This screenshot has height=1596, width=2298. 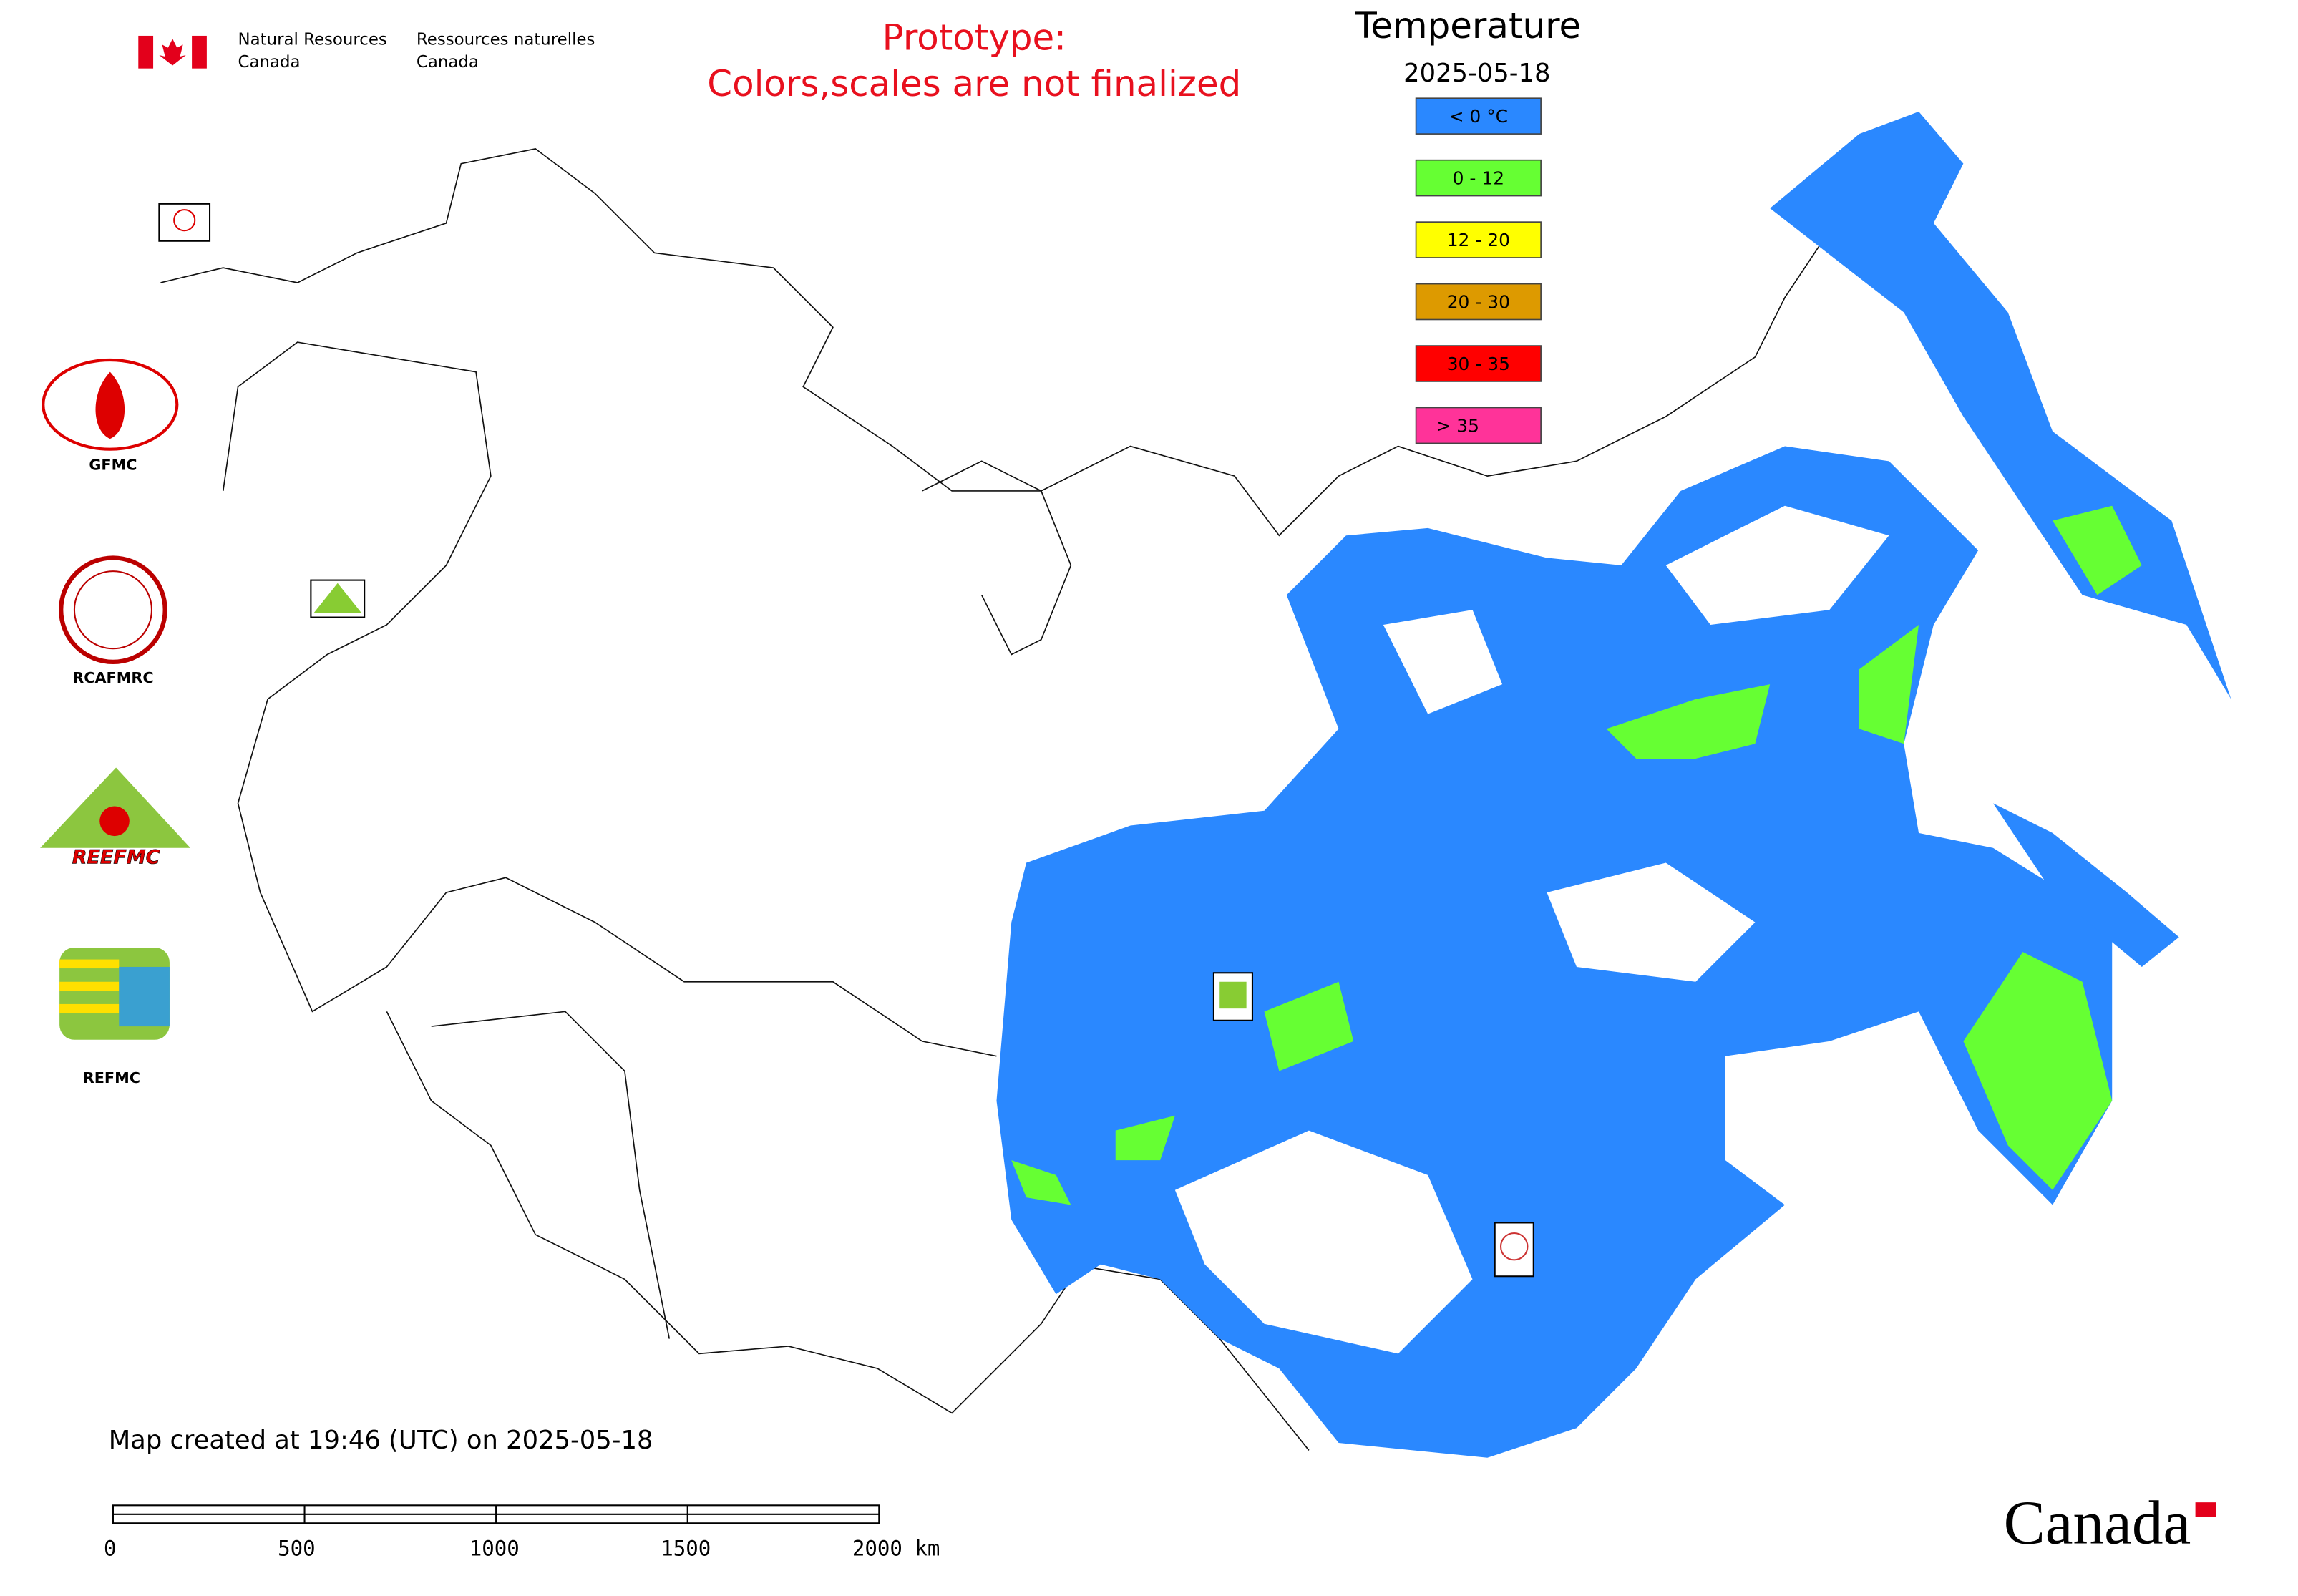 What do you see at coordinates (313, 40) in the screenshot?
I see `agency-en-1: Natural Resources` at bounding box center [313, 40].